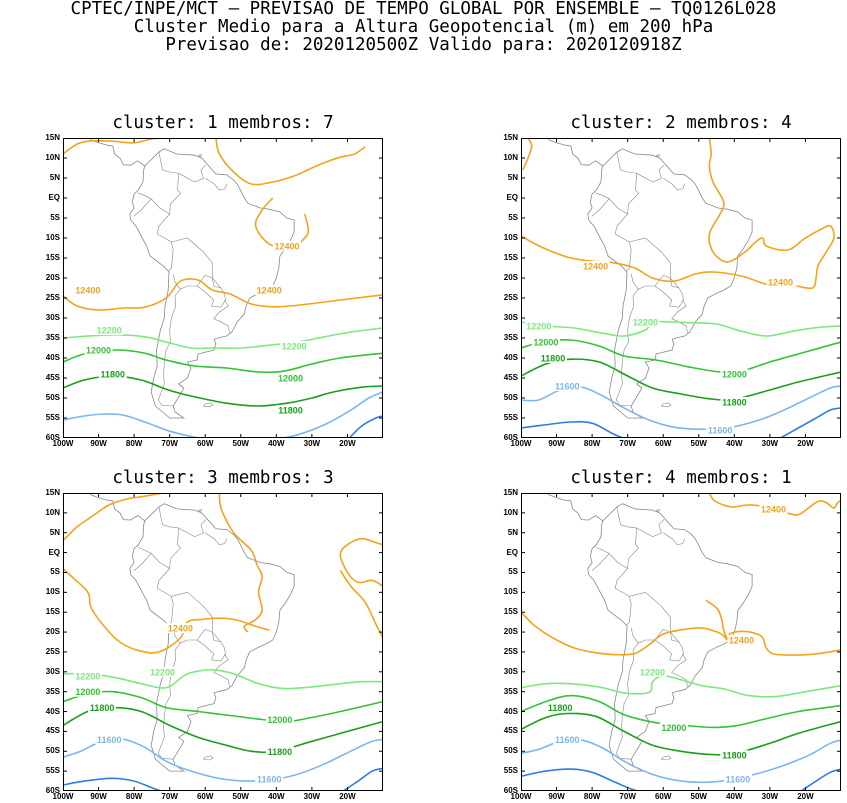 The width and height of the screenshot is (847, 803). Describe the element at coordinates (556, 796) in the screenshot. I see `lon-label: 90W` at that location.